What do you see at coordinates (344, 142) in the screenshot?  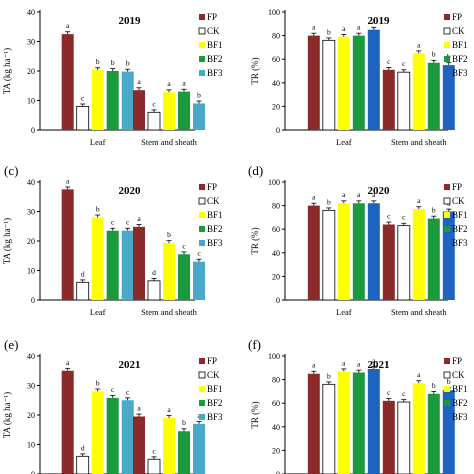 I see `x-category-label: Leaf` at bounding box center [344, 142].